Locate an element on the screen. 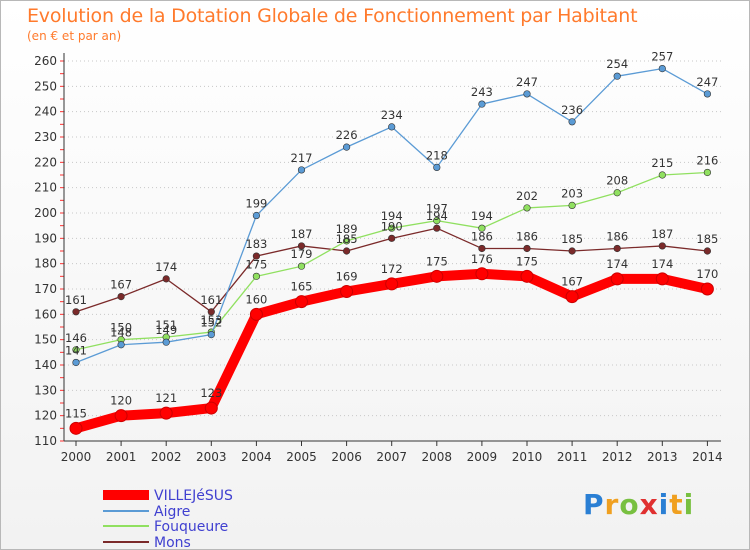 This screenshot has height=550, width=750. x-tick-label: 2000 is located at coordinates (76, 457).